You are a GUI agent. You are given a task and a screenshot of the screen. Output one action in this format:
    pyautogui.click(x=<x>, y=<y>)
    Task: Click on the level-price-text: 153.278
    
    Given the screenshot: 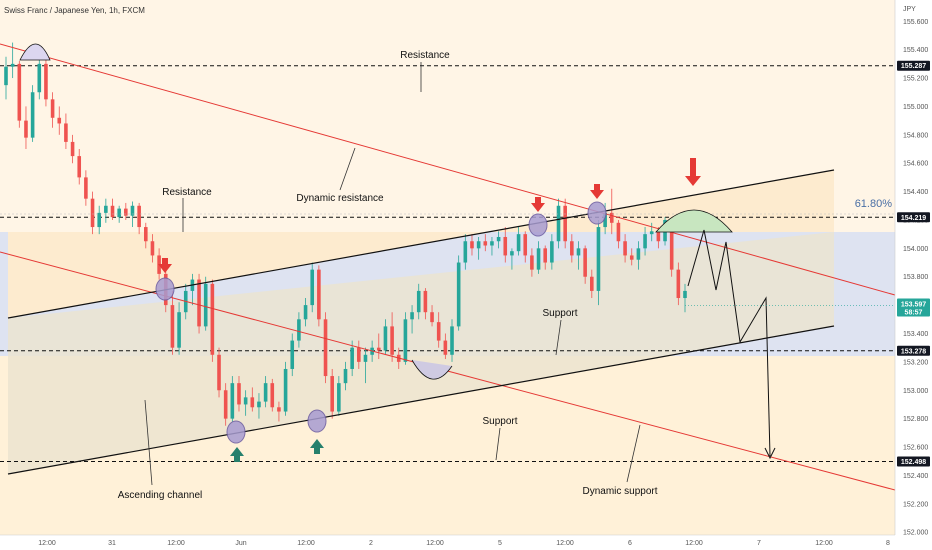 What is the action you would take?
    pyautogui.click(x=913, y=351)
    